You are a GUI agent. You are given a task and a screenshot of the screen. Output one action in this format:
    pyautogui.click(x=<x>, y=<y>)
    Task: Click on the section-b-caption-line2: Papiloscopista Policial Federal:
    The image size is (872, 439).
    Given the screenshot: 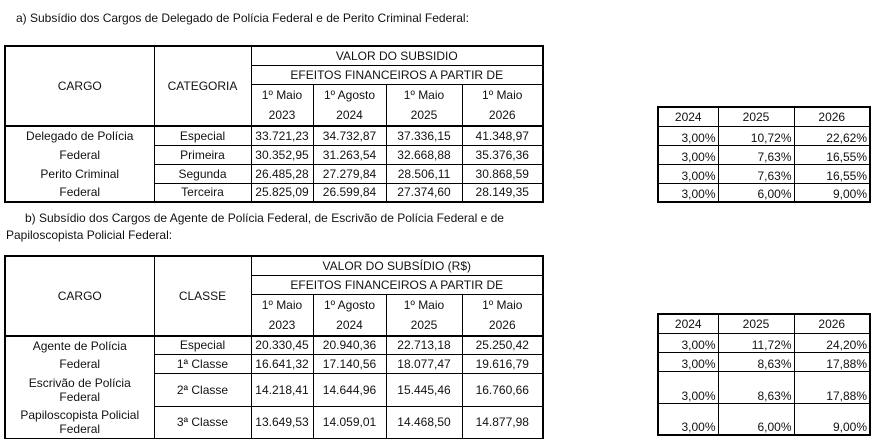 What is the action you would take?
    pyautogui.click(x=89, y=235)
    